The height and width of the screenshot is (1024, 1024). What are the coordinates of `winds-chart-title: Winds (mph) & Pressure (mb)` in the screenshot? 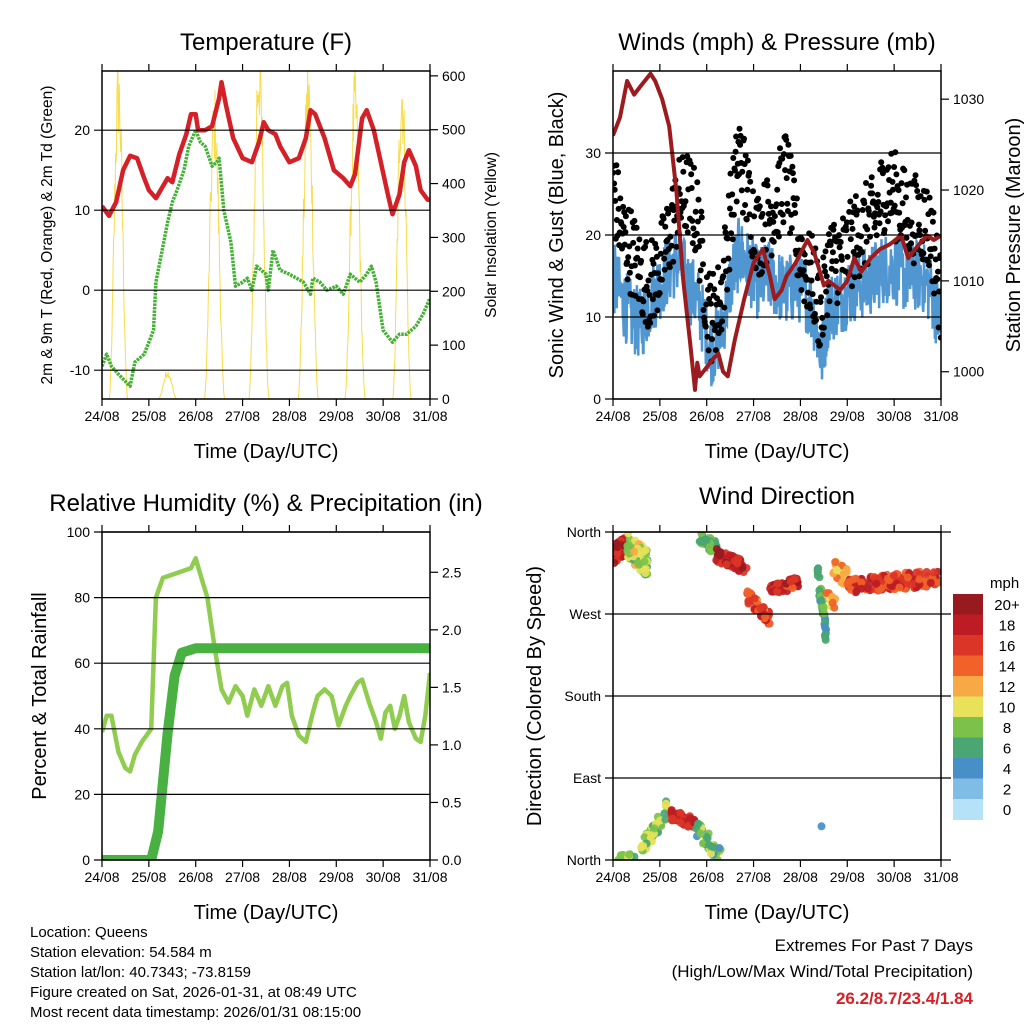 It's located at (776, 42).